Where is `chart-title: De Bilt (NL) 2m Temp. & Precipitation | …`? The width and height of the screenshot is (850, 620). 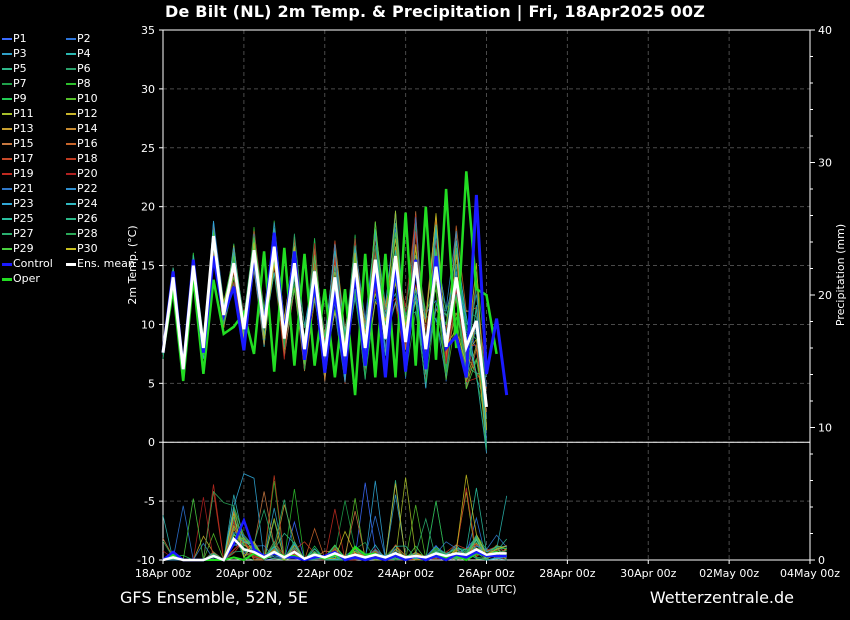
chart-title: De Bilt (NL) 2m Temp. & Precipitation | … is located at coordinates (435, 11).